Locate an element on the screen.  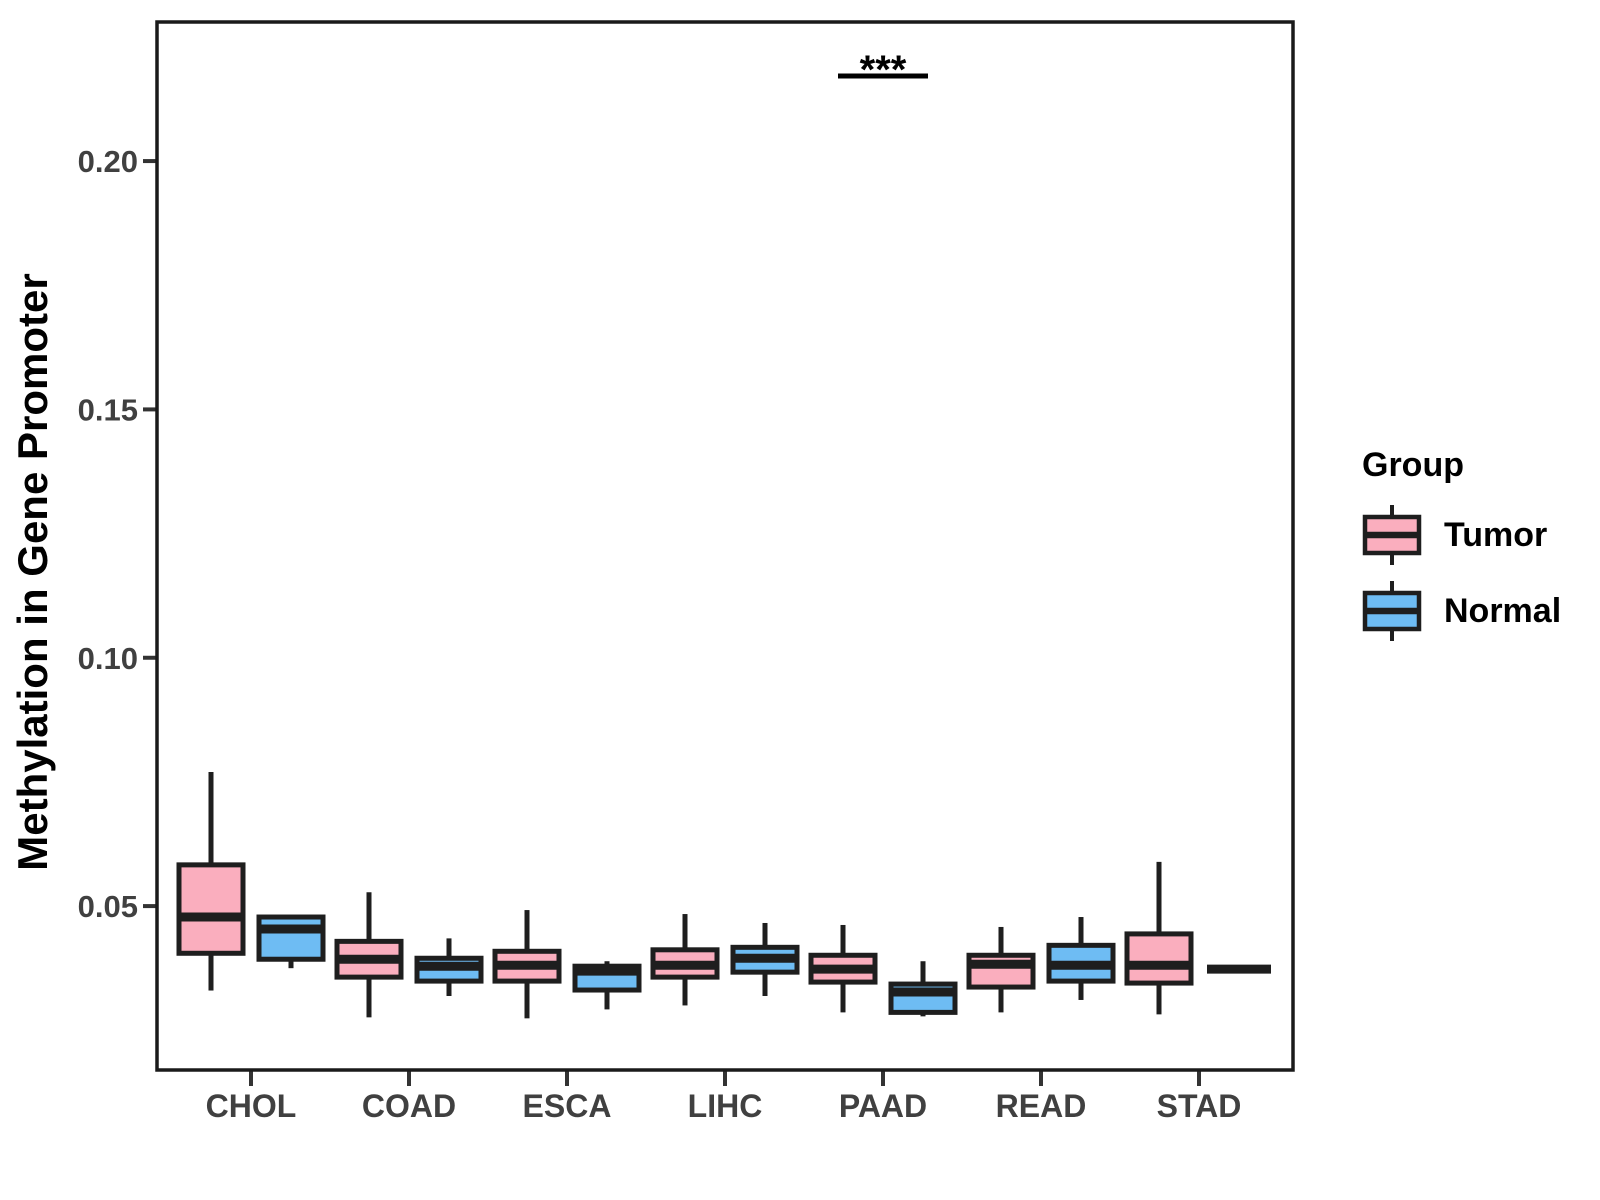
x-tick-label: STAD is located at coordinates (1199, 1106).